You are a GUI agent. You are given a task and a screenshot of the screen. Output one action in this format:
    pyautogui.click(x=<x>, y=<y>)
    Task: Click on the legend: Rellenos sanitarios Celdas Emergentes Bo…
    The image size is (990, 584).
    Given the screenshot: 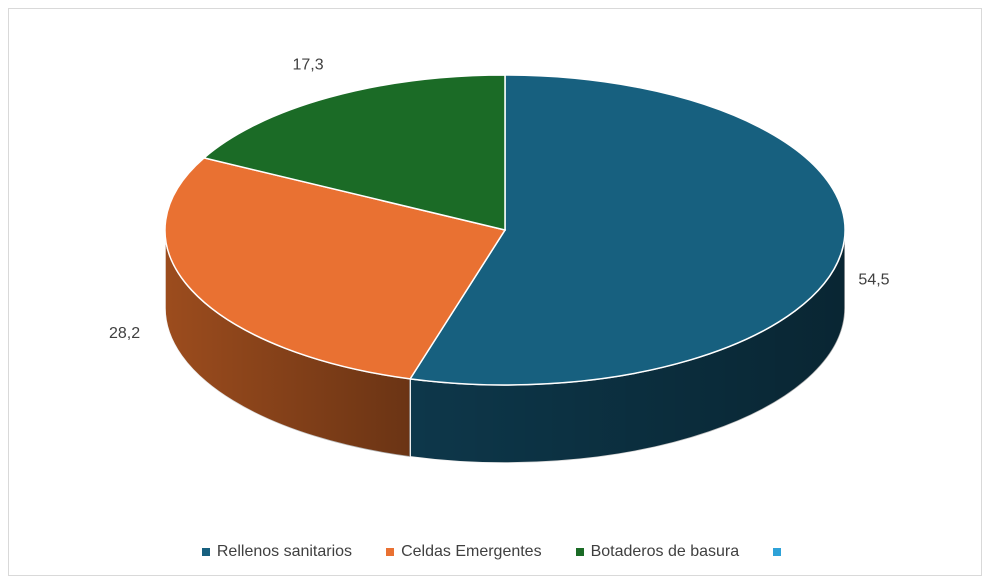 What is the action you would take?
    pyautogui.click(x=495, y=552)
    